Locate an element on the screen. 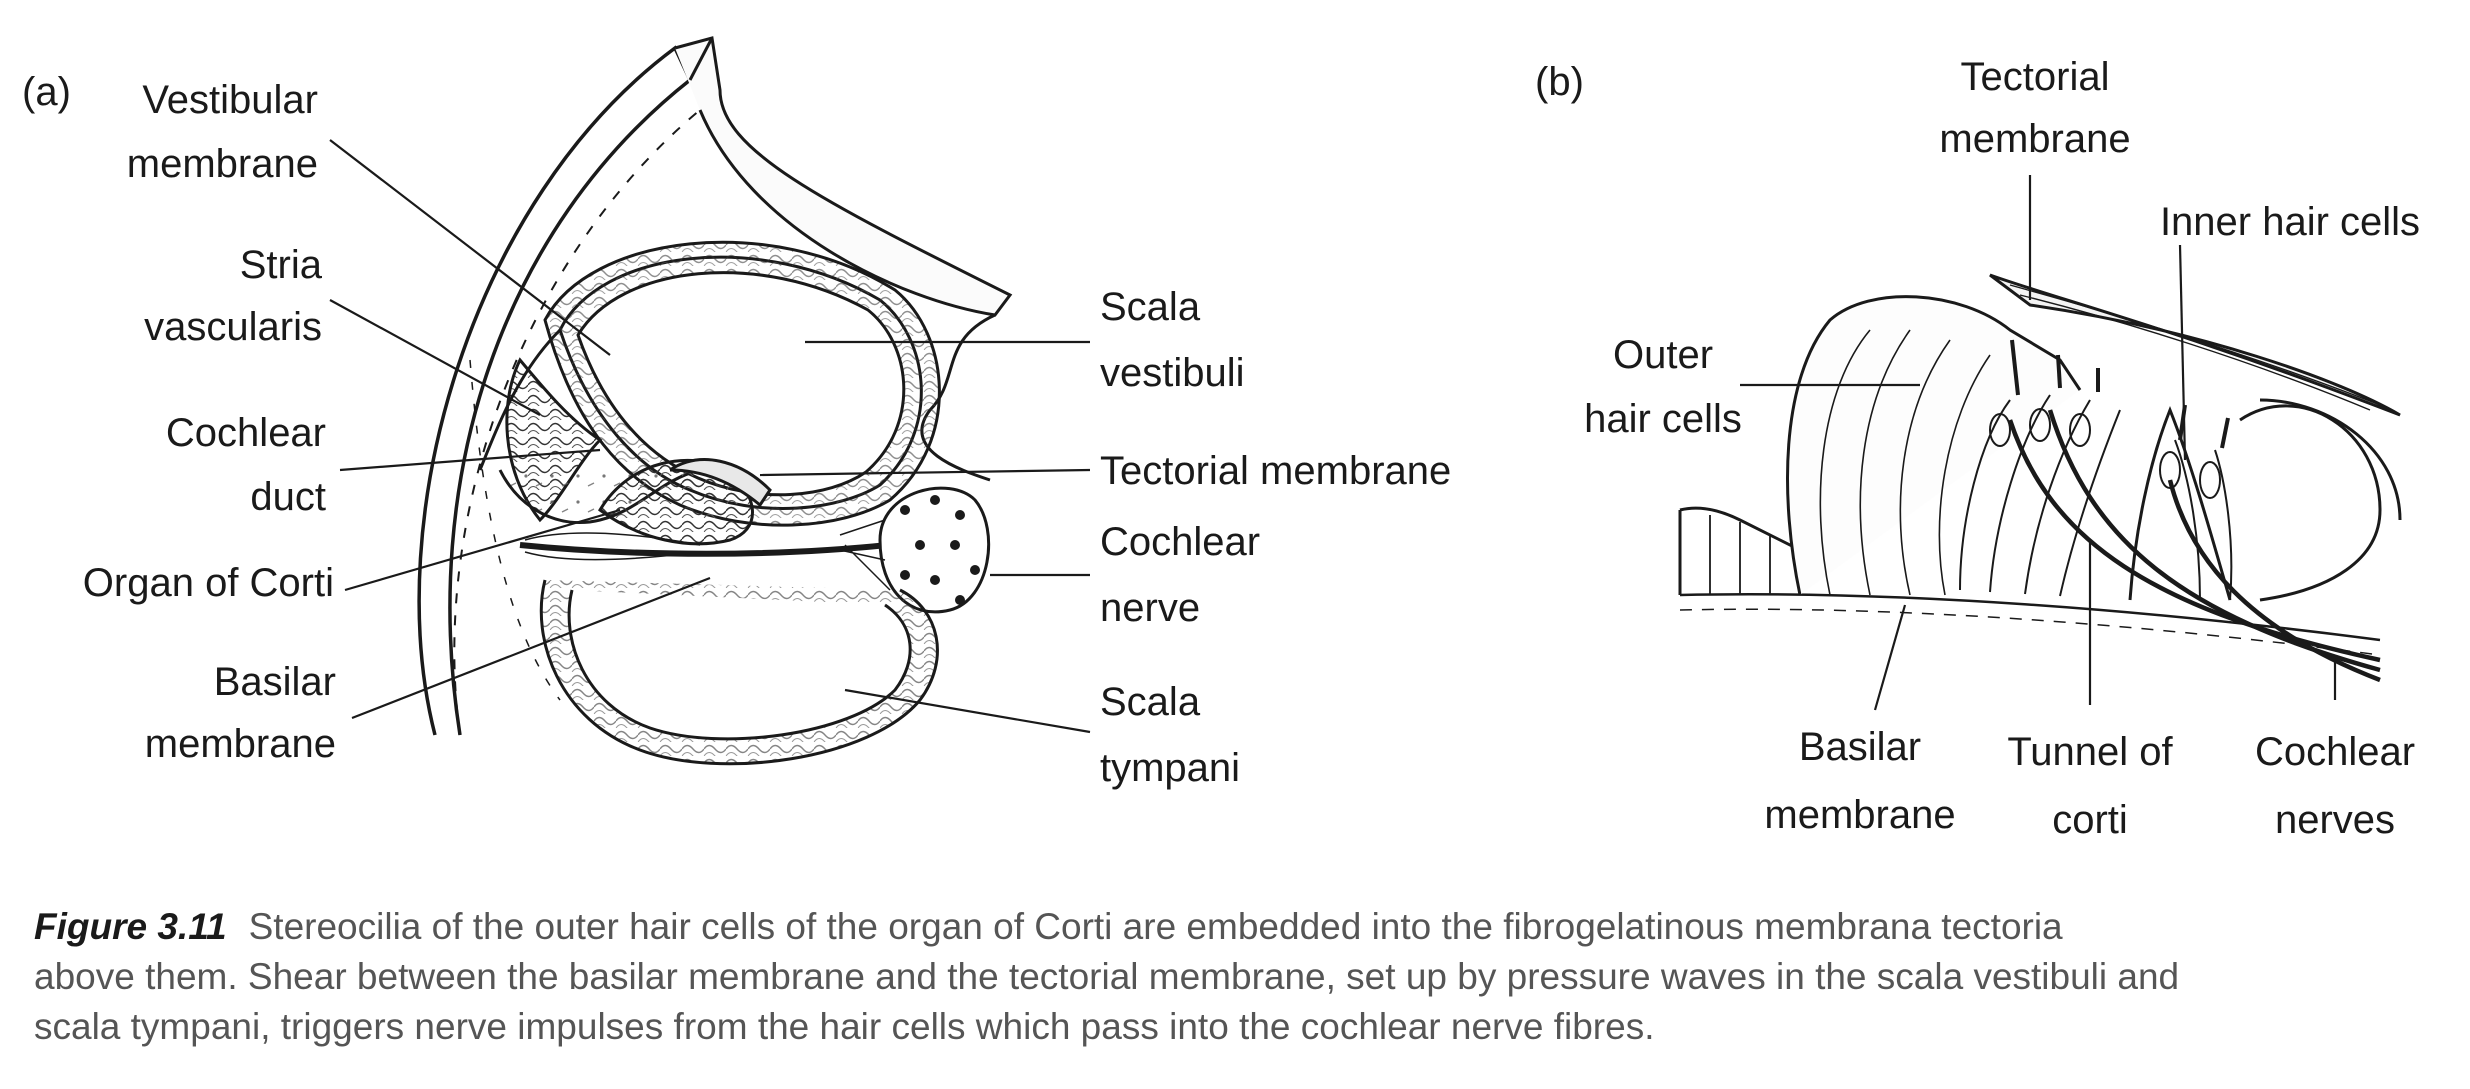 The height and width of the screenshot is (1089, 2470). label-tectorial-membrane-b: Tectorial membrane is located at coordinates (2034, 108).